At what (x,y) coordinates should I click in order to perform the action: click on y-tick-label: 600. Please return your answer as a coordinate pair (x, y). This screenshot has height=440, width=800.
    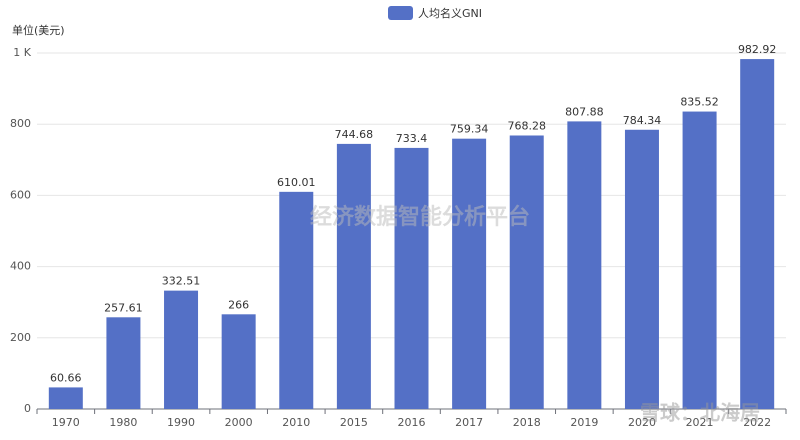
    Looking at the image, I should click on (20, 194).